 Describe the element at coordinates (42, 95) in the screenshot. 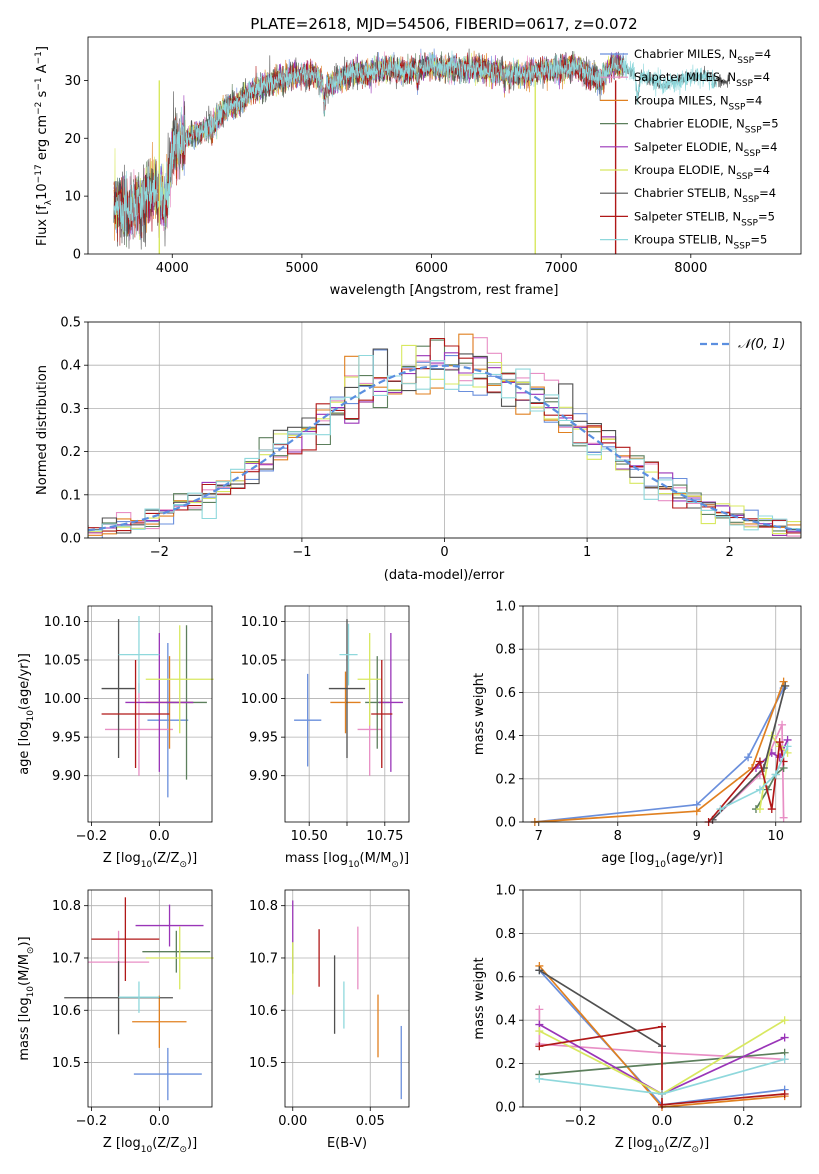

I see `label-part: s` at that location.